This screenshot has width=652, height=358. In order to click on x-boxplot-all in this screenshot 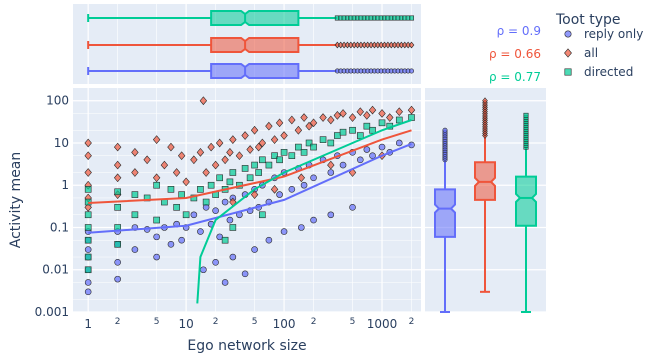, I will do `click(251, 45)`.